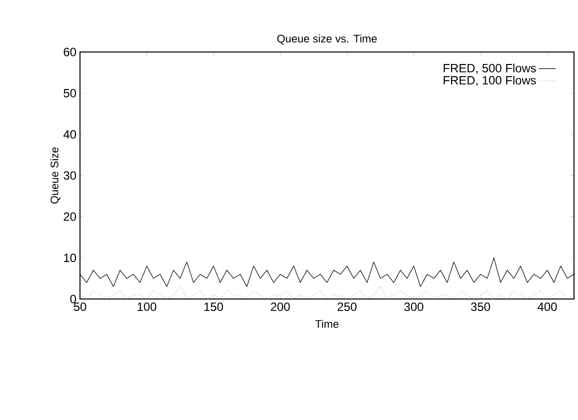 This screenshot has height=420, width=578. What do you see at coordinates (490, 81) in the screenshot?
I see `legend-label: FRED, 100 Flows` at bounding box center [490, 81].